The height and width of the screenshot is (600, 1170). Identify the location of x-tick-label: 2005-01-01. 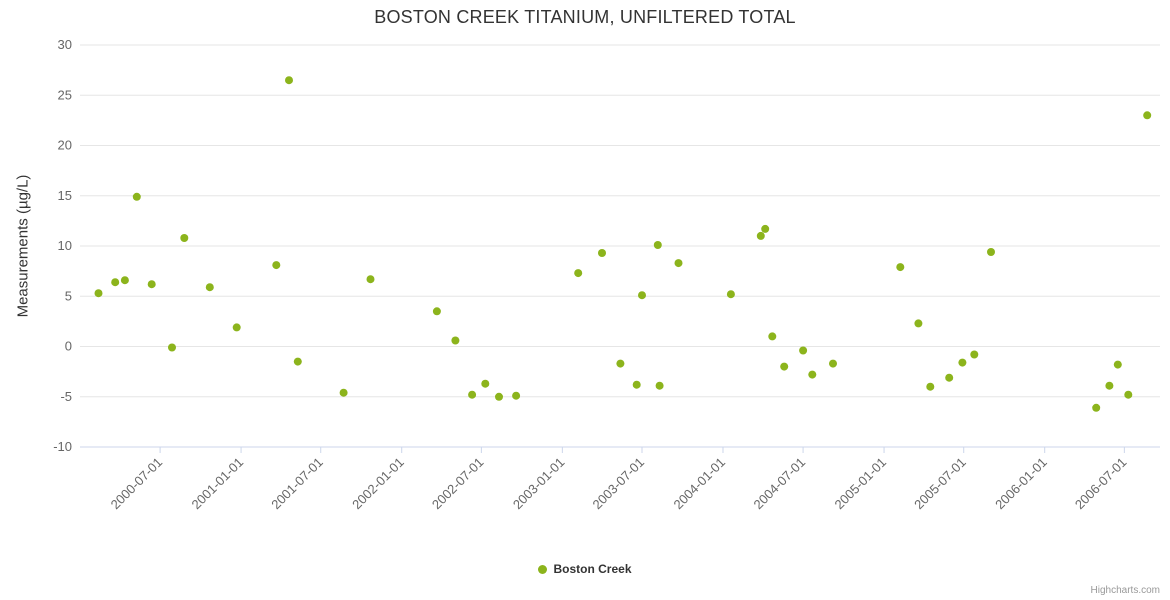
(861, 484).